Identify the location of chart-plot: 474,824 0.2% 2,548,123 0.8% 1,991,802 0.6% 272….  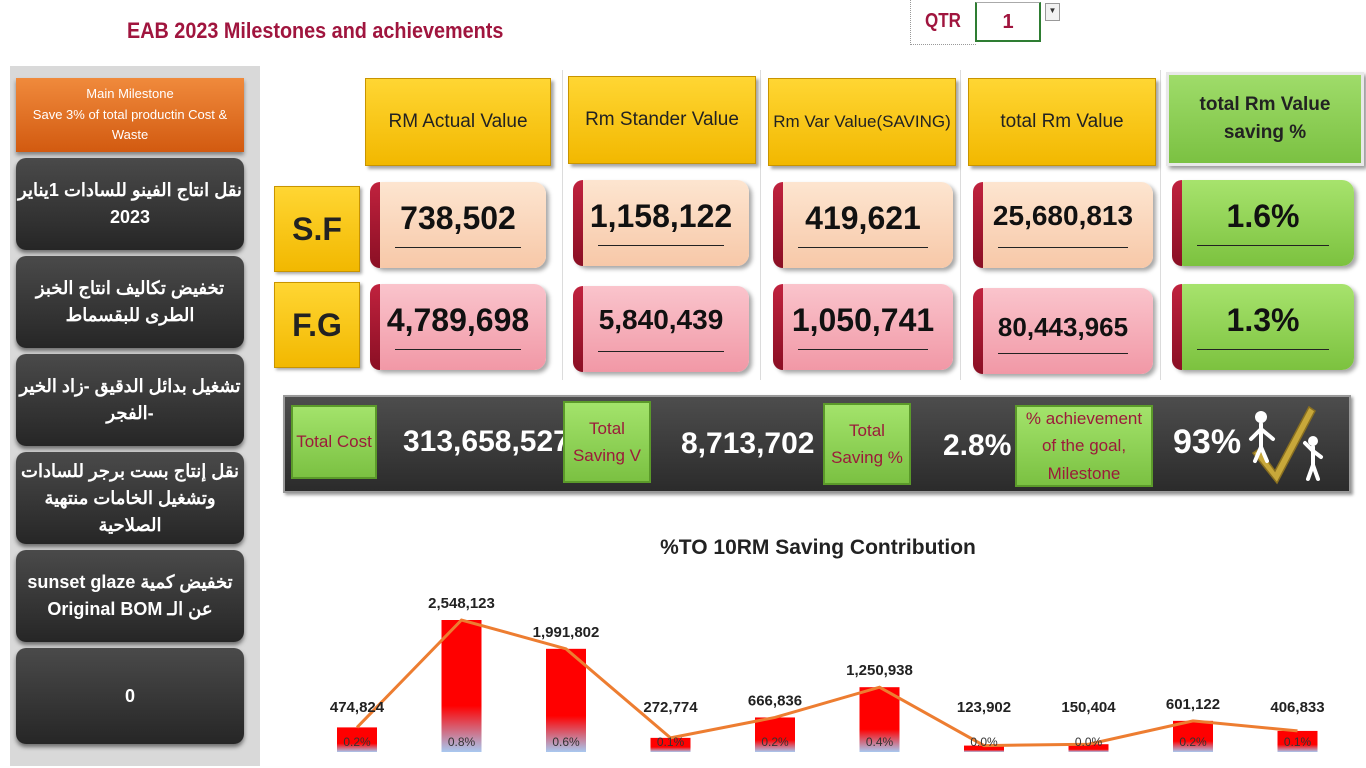
(827, 673).